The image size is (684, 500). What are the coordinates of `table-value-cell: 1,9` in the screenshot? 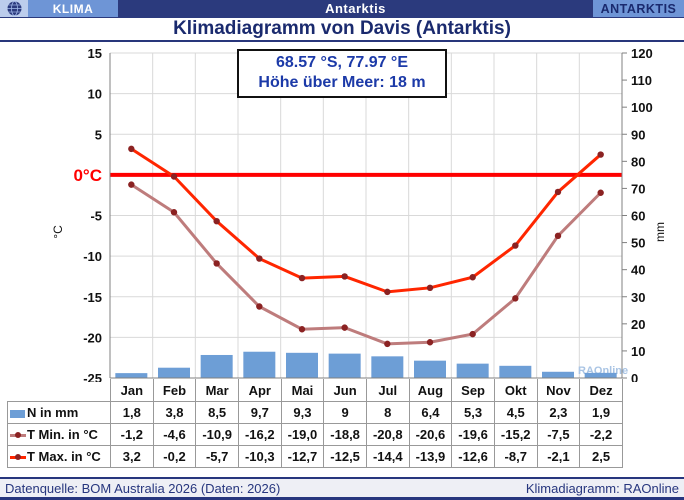 It's located at (601, 412).